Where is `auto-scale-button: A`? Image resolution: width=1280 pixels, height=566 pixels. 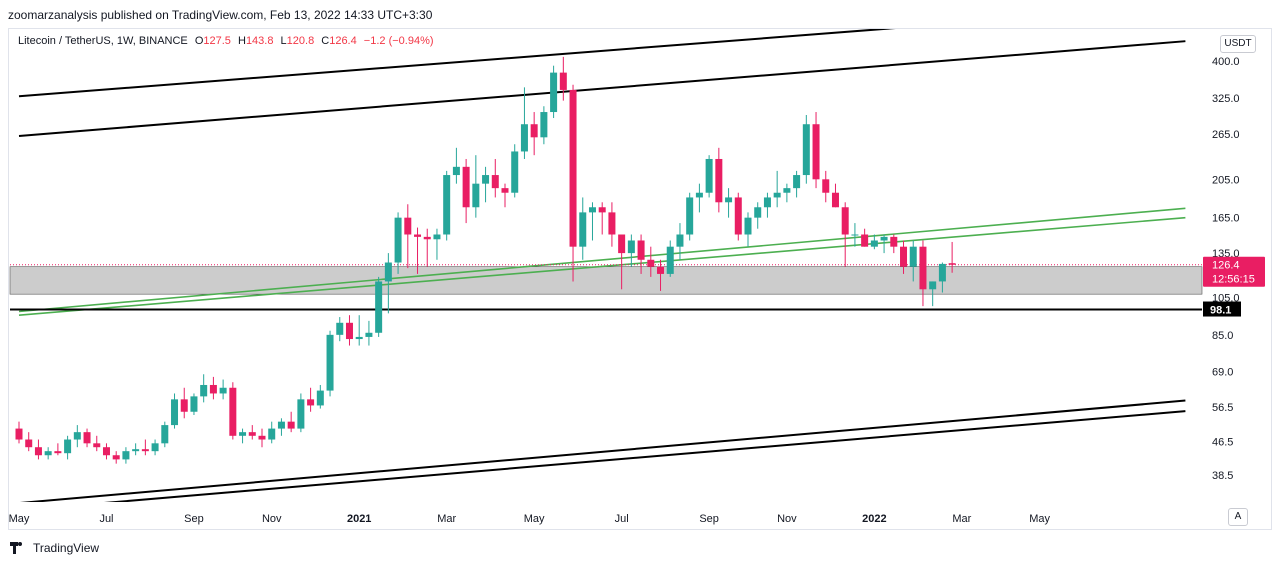
auto-scale-button: A is located at coordinates (1238, 517).